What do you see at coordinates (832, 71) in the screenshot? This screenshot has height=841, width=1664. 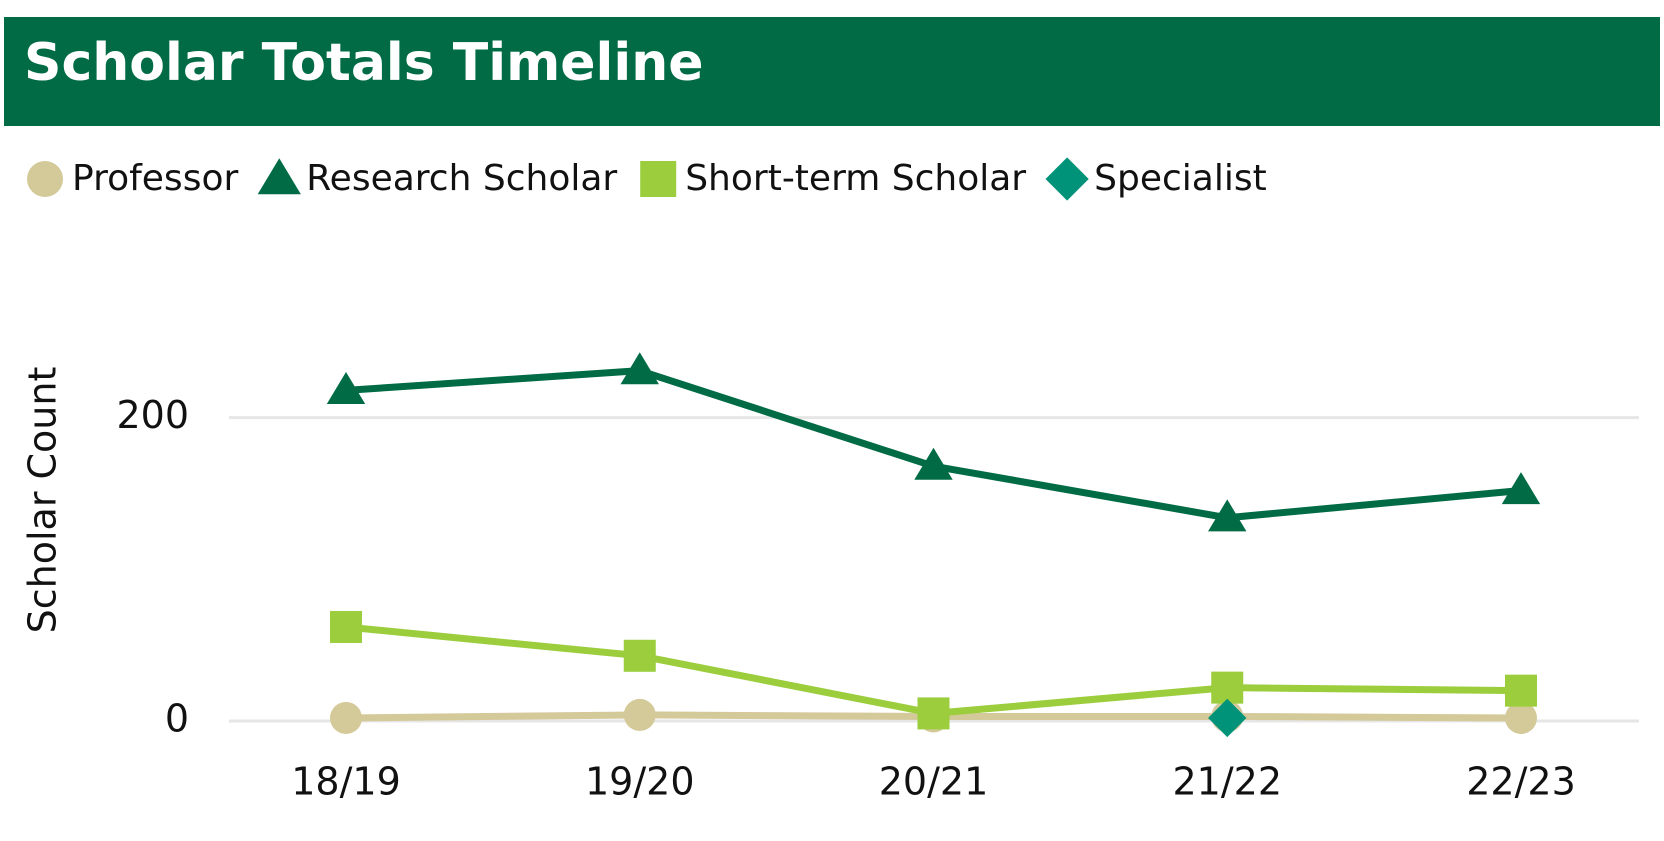 I see `header-band` at bounding box center [832, 71].